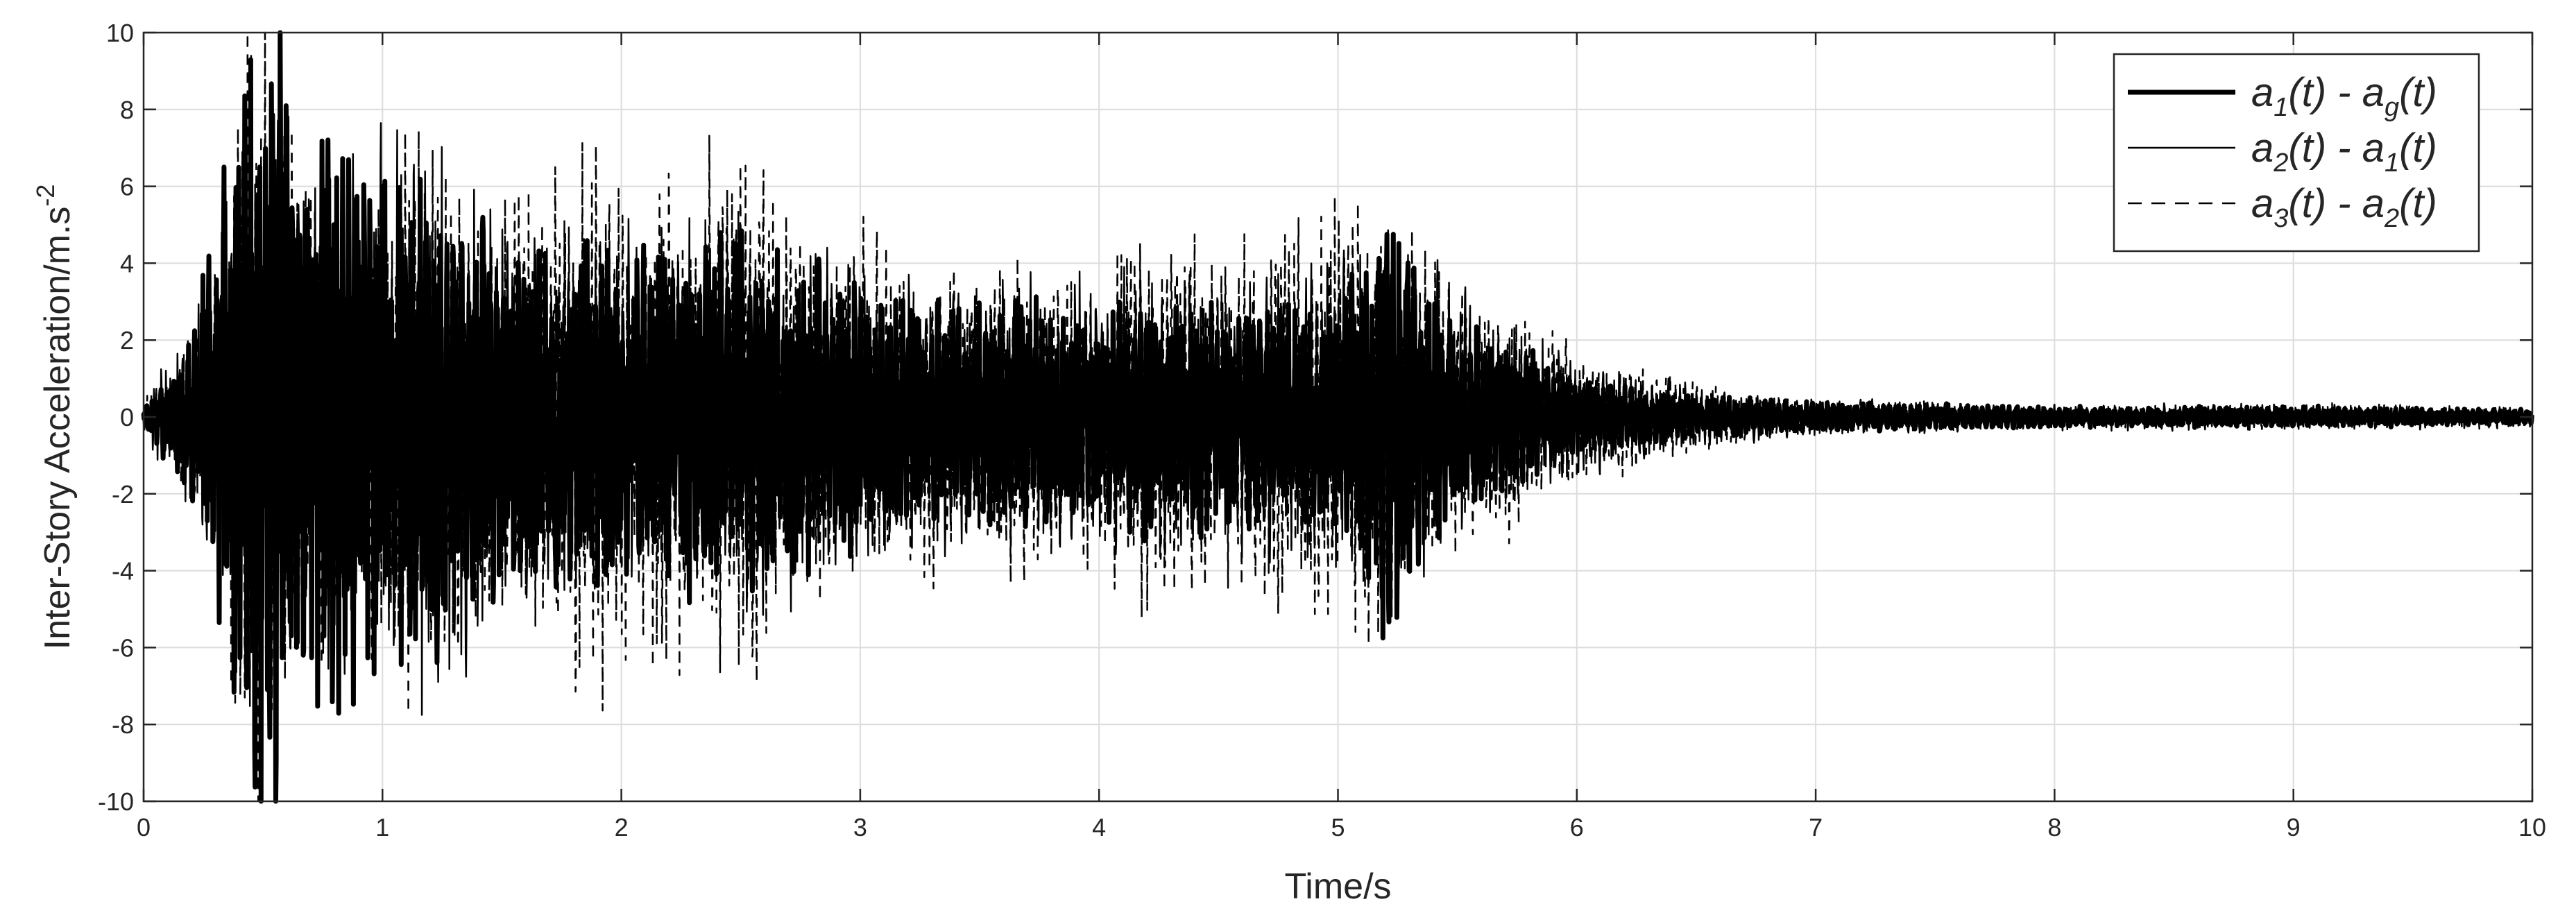  I want to click on y-tick-label: 8, so click(127, 110).